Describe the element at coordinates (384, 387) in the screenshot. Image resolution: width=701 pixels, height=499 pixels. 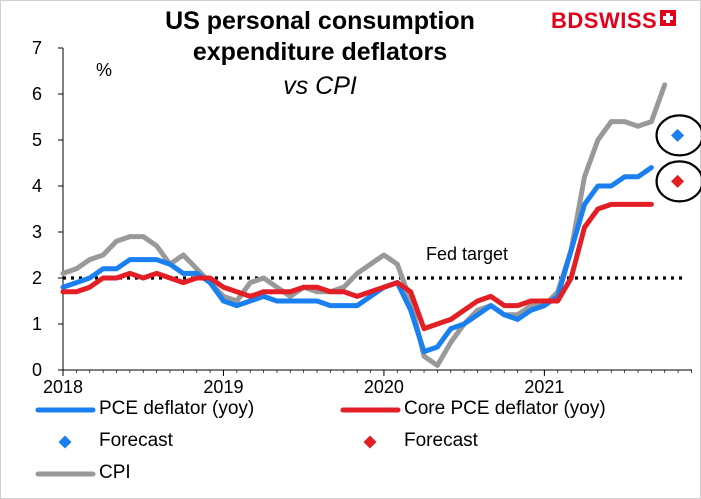
I see `x-tick-label: 2020` at that location.